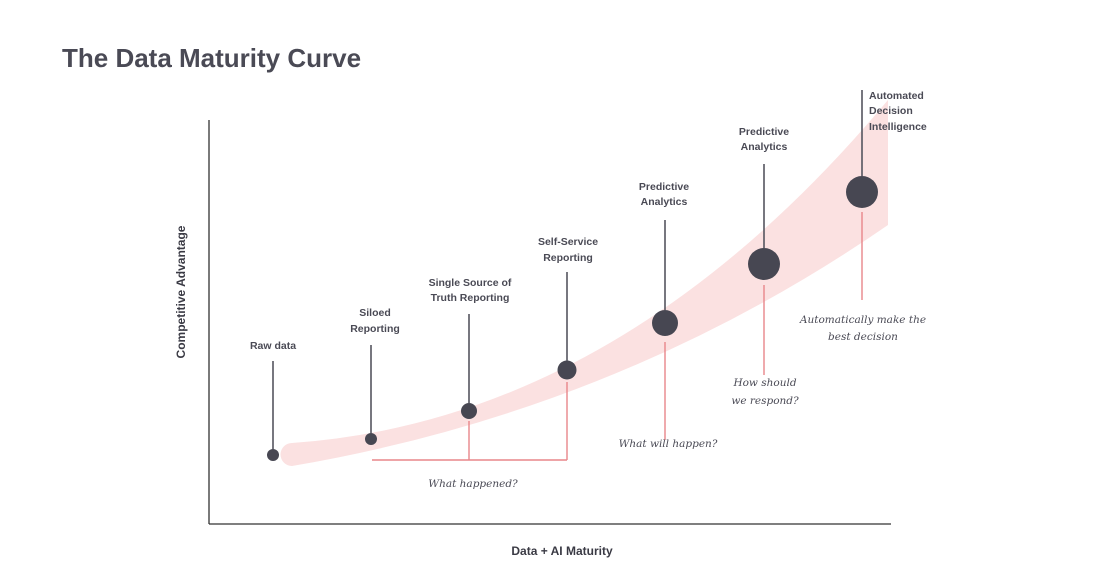  What do you see at coordinates (181, 291) in the screenshot?
I see `y-axis-label: Competitive Advantage` at bounding box center [181, 291].